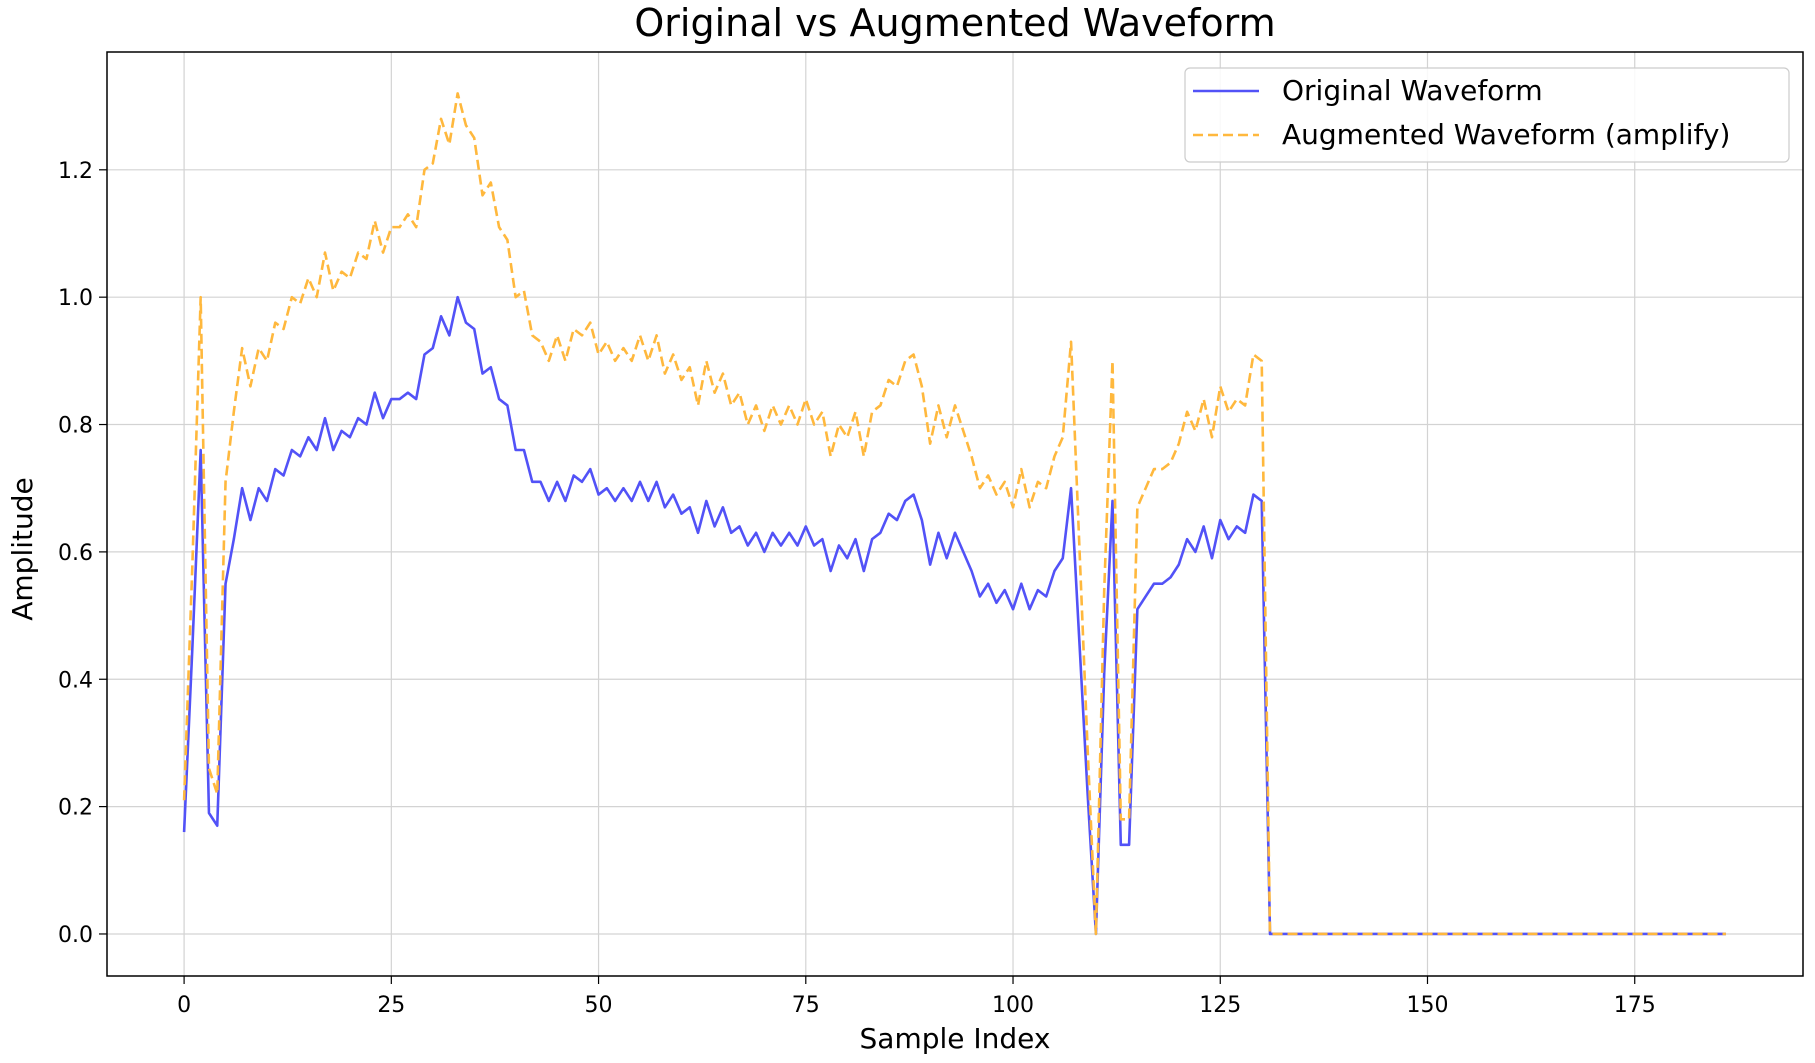 The image size is (1815, 1063). I want to click on x-tick-label: 125, so click(1220, 1005).